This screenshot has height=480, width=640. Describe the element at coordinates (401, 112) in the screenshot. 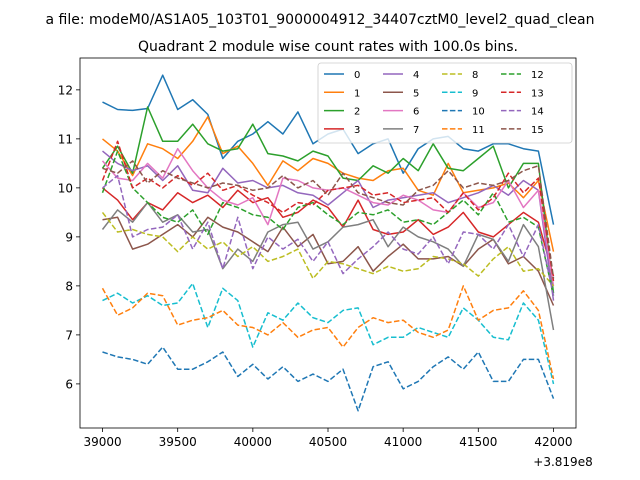

I see `legend-item-6: 6` at that location.